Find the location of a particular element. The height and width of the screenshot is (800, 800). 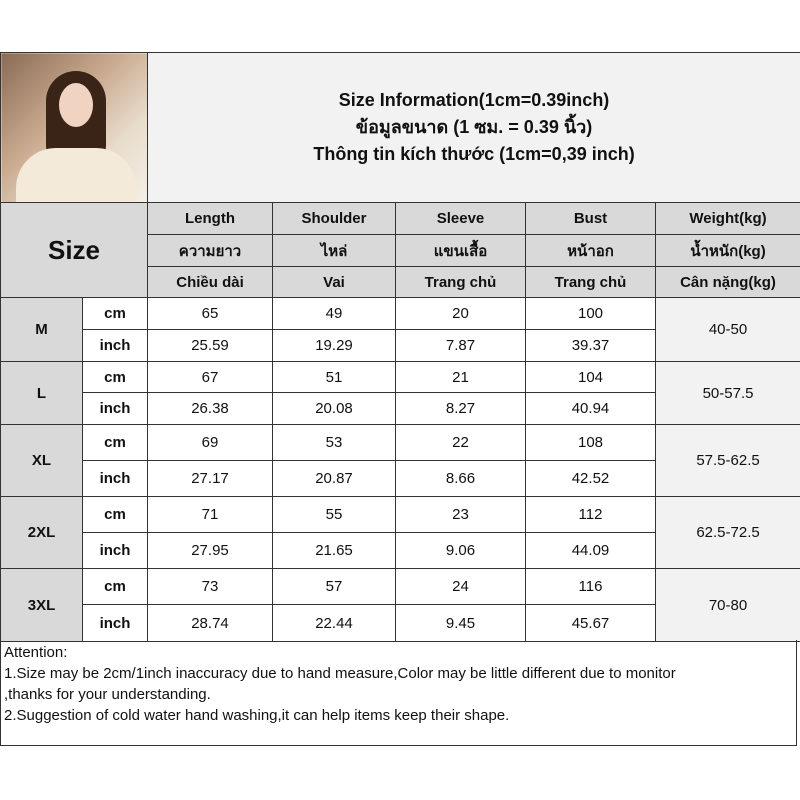

title-thai: ข้อมูลขนาด (1 ซม. = 0.39 นิ้ว) is located at coordinates (474, 127).